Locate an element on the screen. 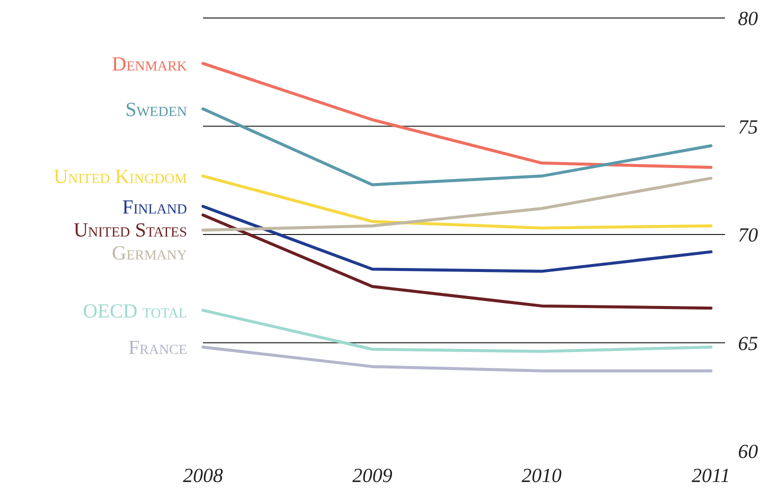  series-label: Germany is located at coordinates (149, 253).